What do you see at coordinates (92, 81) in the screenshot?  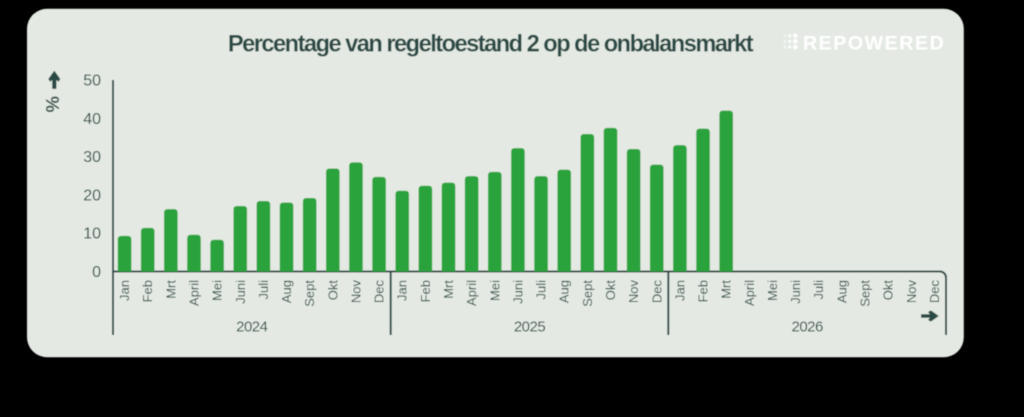 I see `svg-text: 50` at bounding box center [92, 81].